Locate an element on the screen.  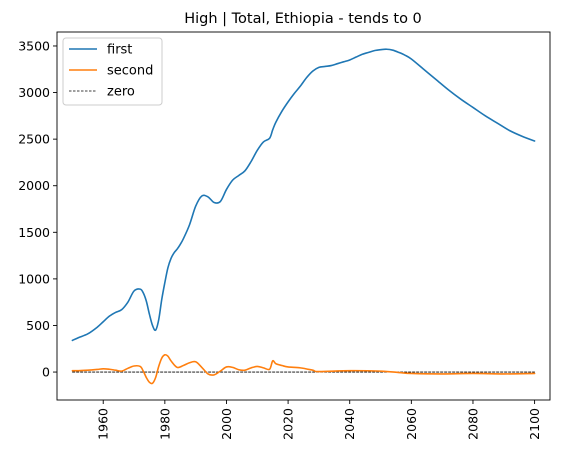
legend: first second zero is located at coordinates (112, 71).